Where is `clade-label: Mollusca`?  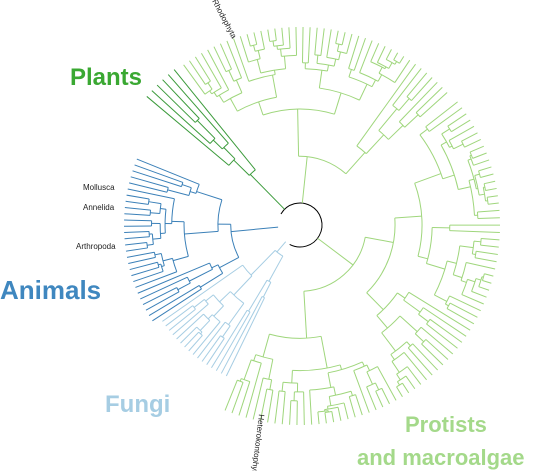
clade-label: Mollusca is located at coordinates (99, 187).